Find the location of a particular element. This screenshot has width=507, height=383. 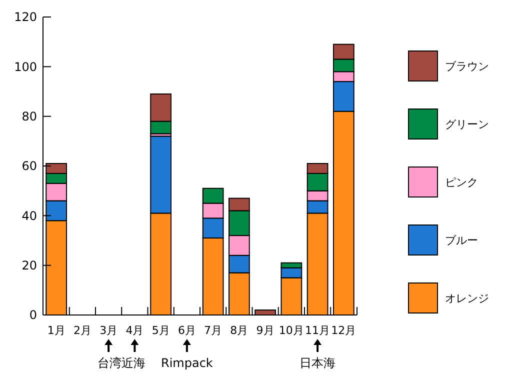

y-tick-label: 100 is located at coordinates (25, 67).